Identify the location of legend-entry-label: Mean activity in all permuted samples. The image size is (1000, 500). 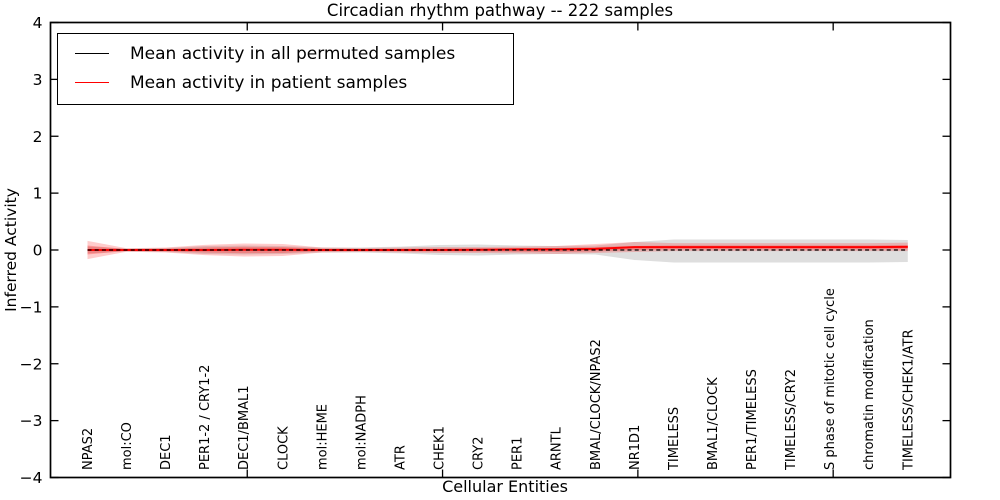
(293, 53).